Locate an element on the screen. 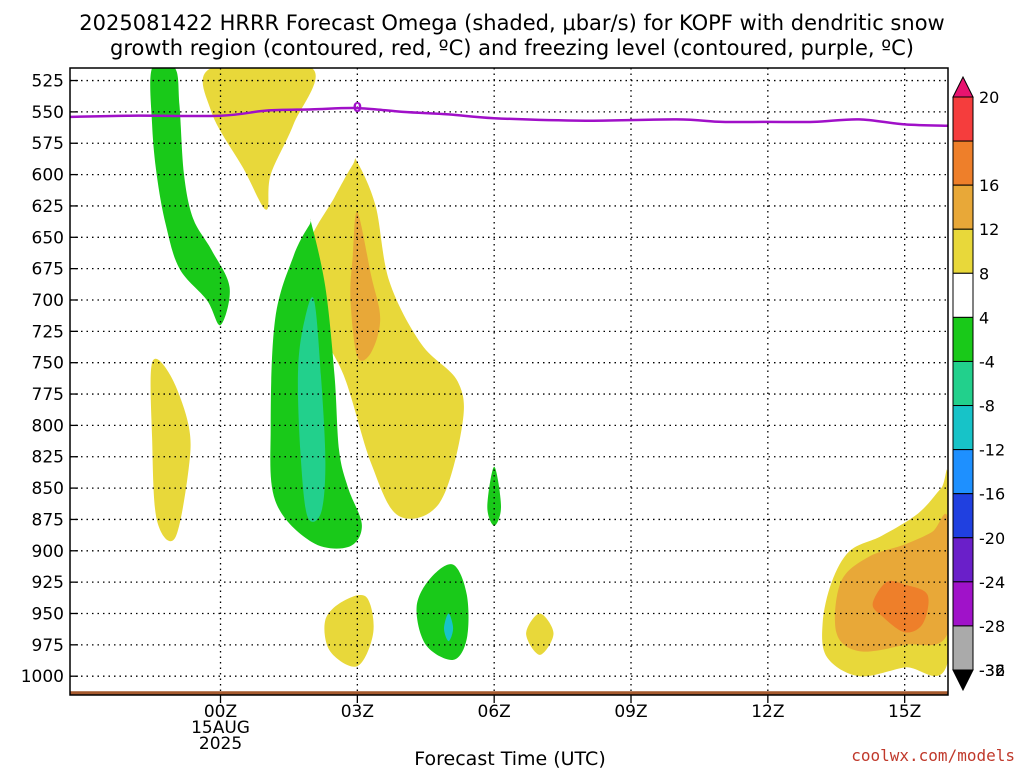 The width and height of the screenshot is (1024, 768). y-tick-label-1000: 1000 is located at coordinates (42, 677).